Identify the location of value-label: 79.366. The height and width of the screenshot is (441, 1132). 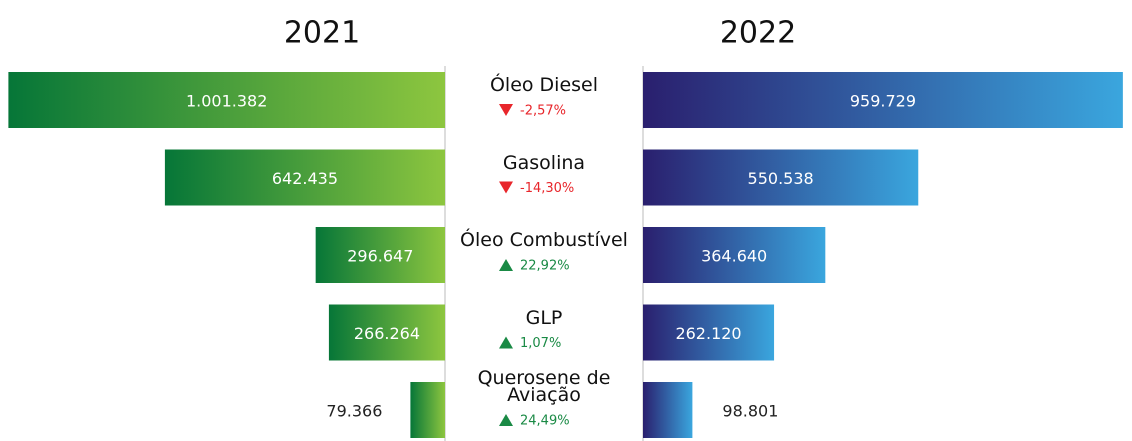
(354, 411).